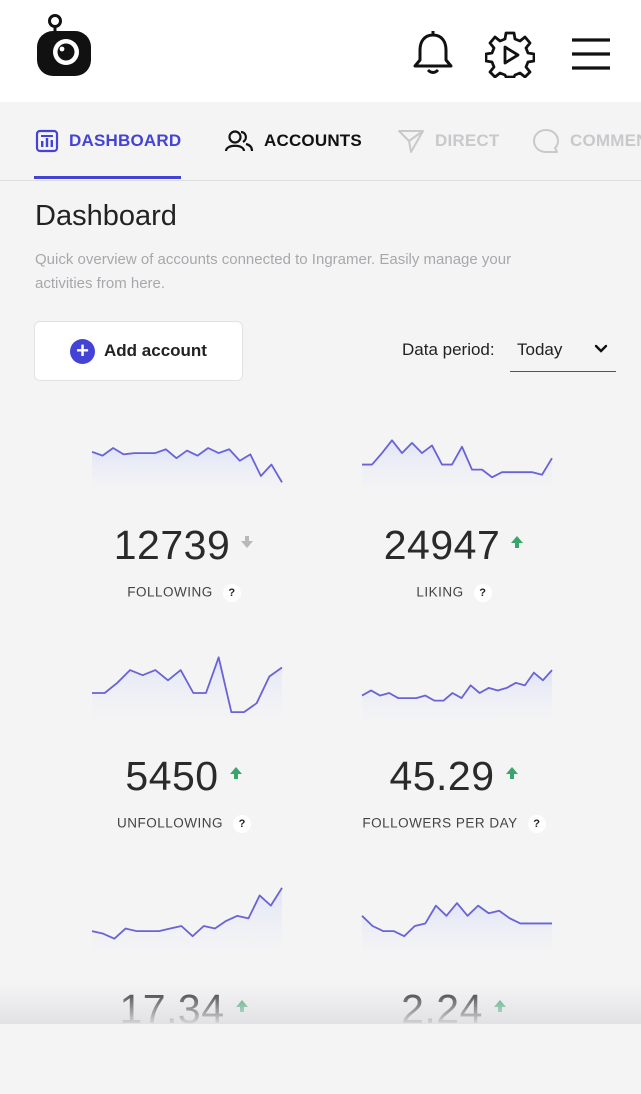 The width and height of the screenshot is (641, 1094). Describe the element at coordinates (411, 141) in the screenshot. I see `send-icon` at that location.